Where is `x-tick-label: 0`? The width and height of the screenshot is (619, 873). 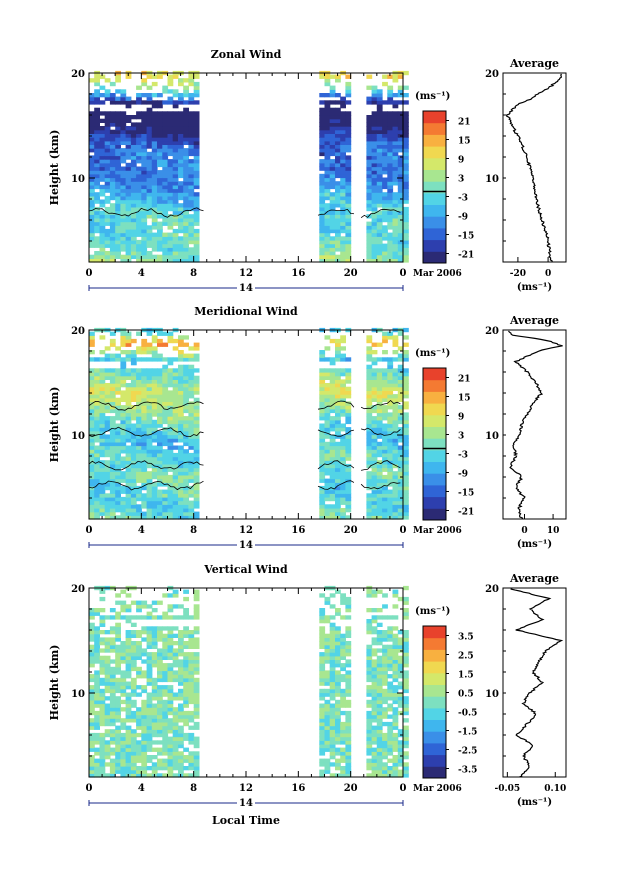
x-tick-label: 0 is located at coordinates (89, 273).